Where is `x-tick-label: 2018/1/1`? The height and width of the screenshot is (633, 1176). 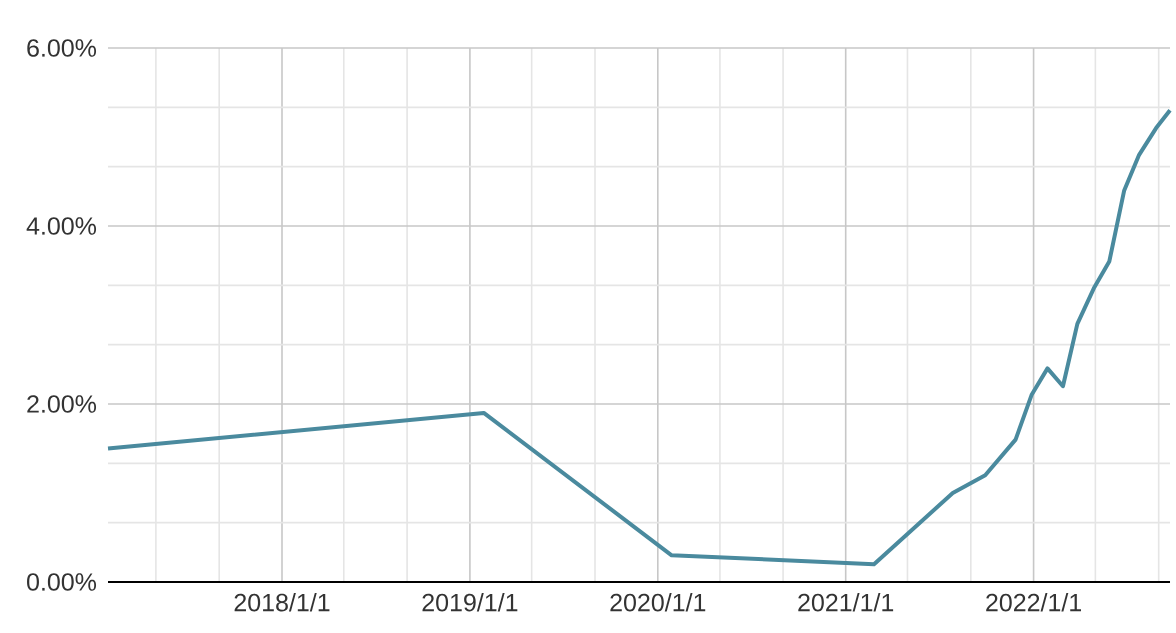 x-tick-label: 2018/1/1 is located at coordinates (282, 602).